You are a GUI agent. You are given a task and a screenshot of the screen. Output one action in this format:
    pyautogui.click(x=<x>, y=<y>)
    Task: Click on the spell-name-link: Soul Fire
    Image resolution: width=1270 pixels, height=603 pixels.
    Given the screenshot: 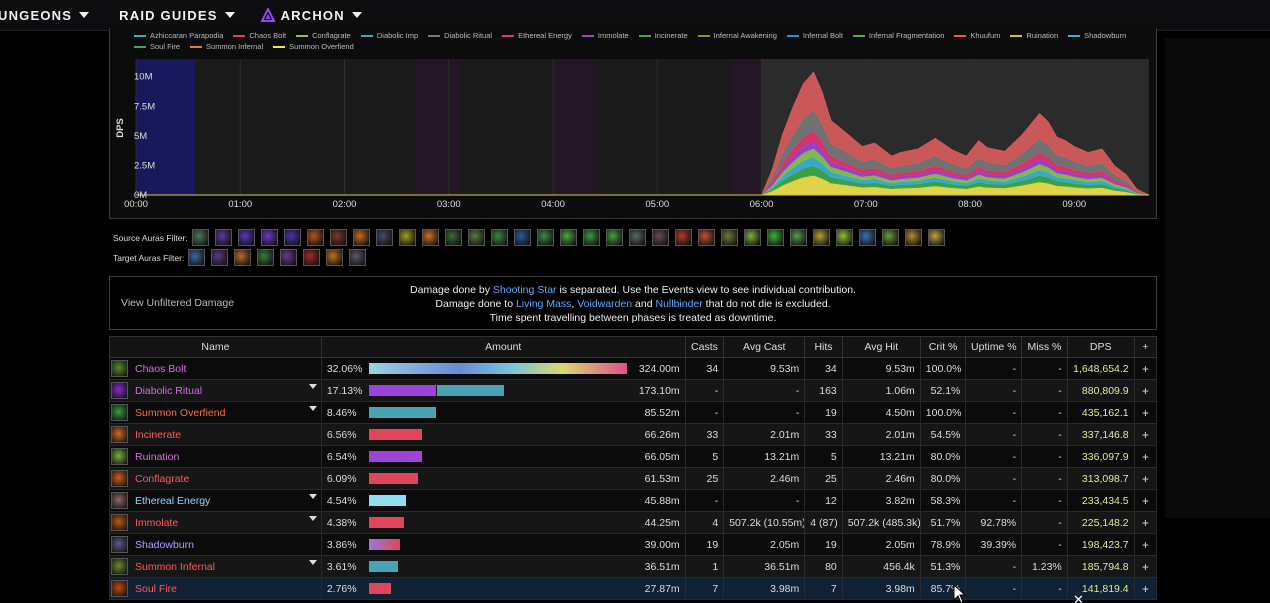 What is the action you would take?
    pyautogui.click(x=156, y=588)
    